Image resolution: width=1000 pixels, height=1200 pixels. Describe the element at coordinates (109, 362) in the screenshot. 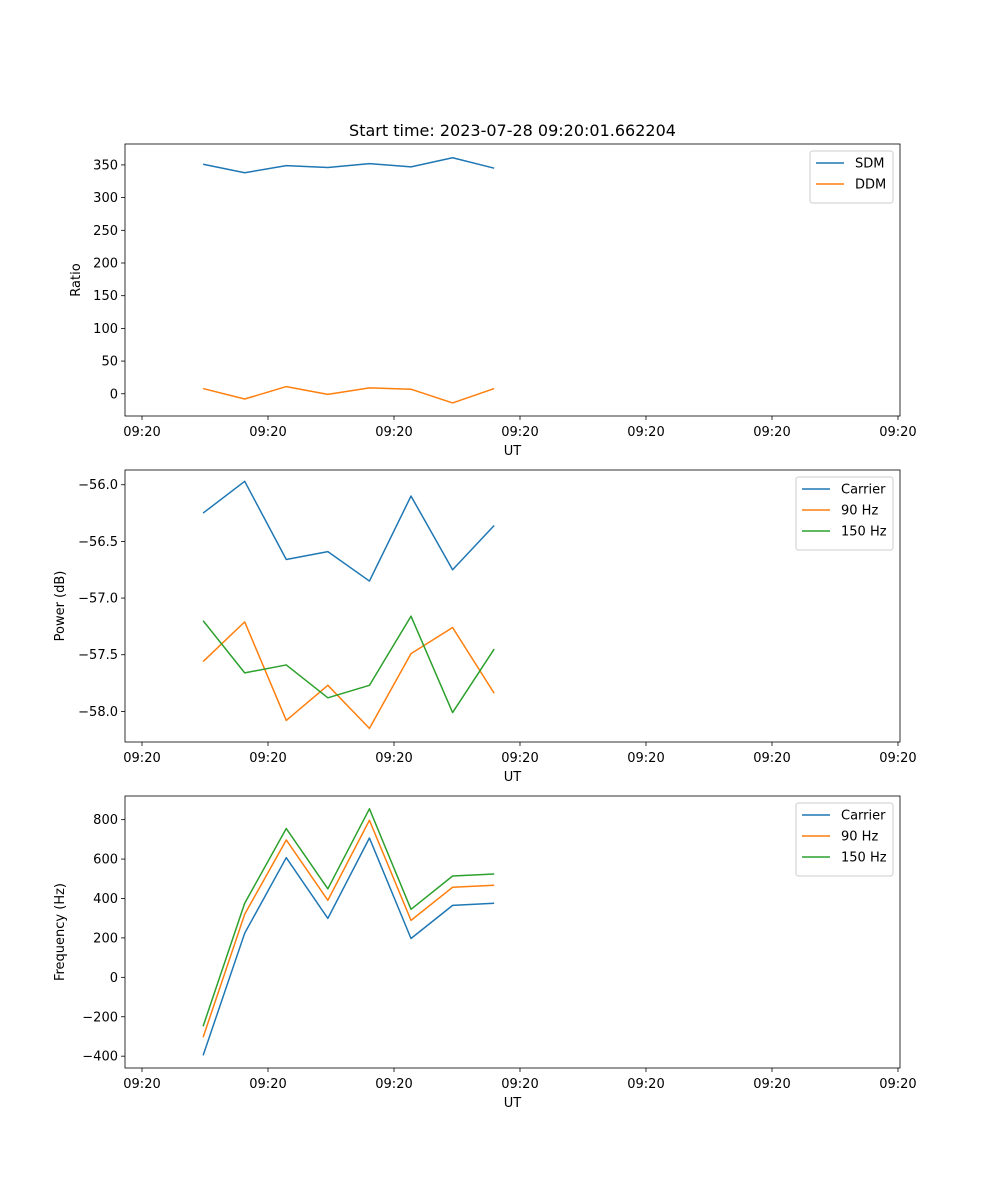

I see `y-tick-label: 50` at that location.